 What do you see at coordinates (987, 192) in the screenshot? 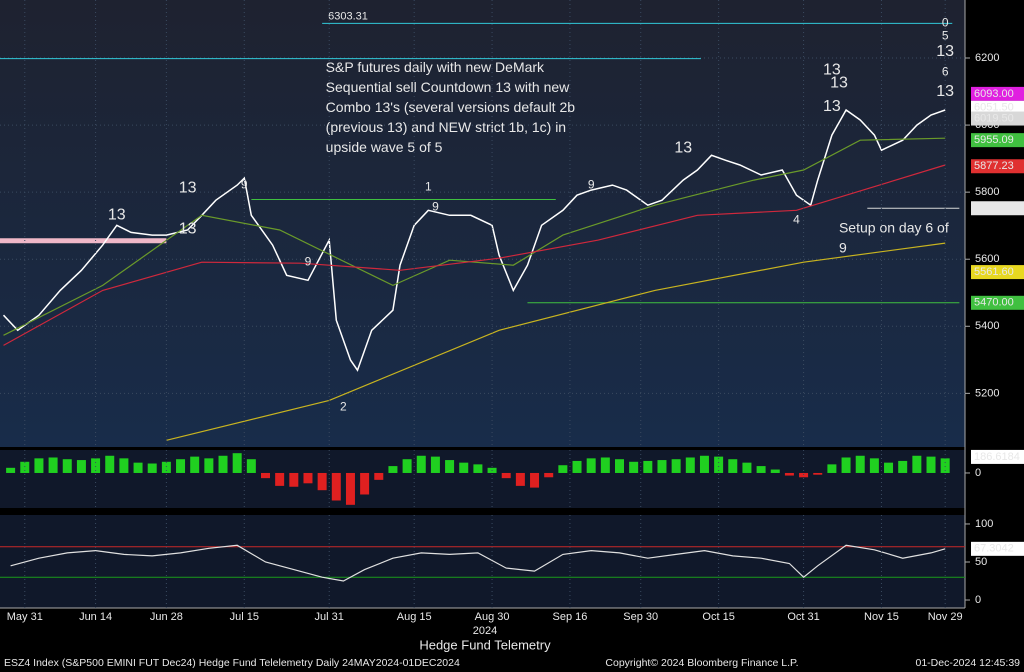
I see `y-tick-label: 5800` at bounding box center [987, 192].